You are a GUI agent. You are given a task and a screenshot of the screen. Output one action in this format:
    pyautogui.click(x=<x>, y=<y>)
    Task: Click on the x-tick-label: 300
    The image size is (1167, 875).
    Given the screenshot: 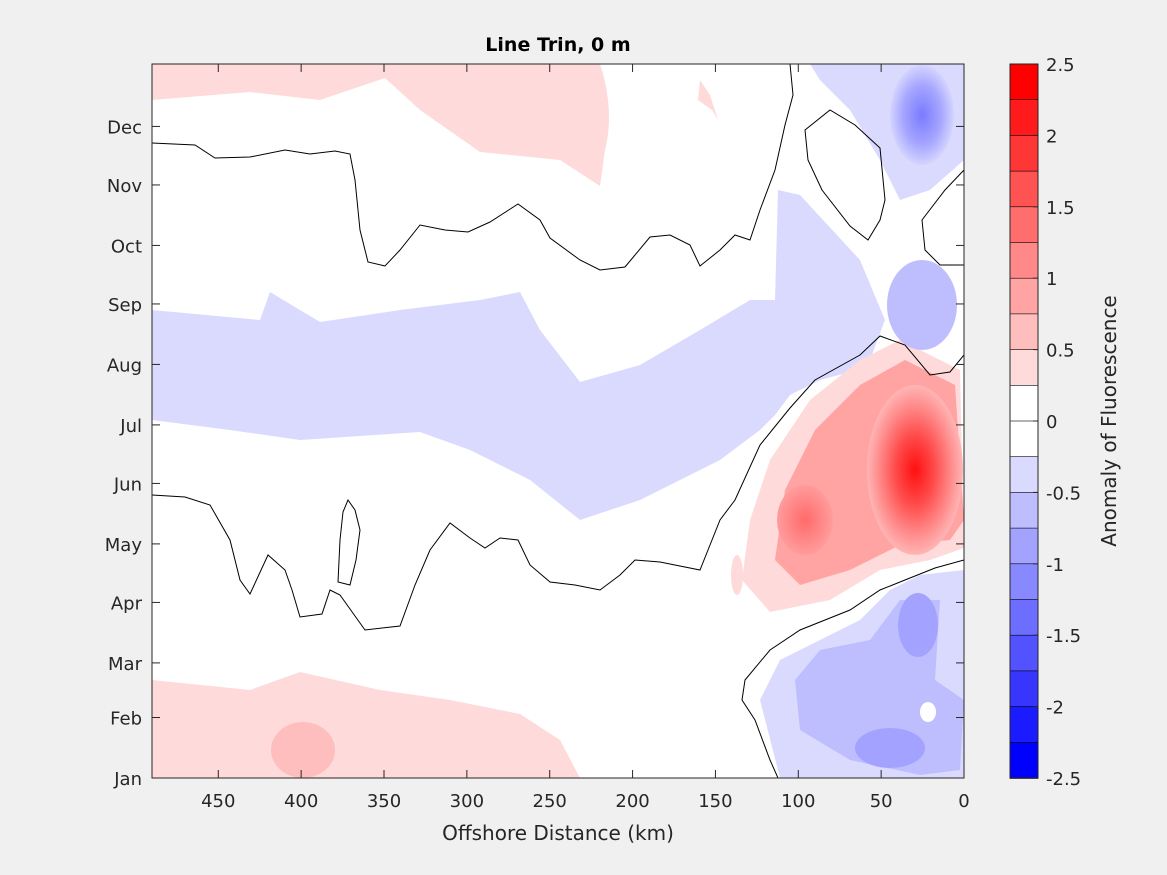 What is the action you would take?
    pyautogui.click(x=467, y=801)
    